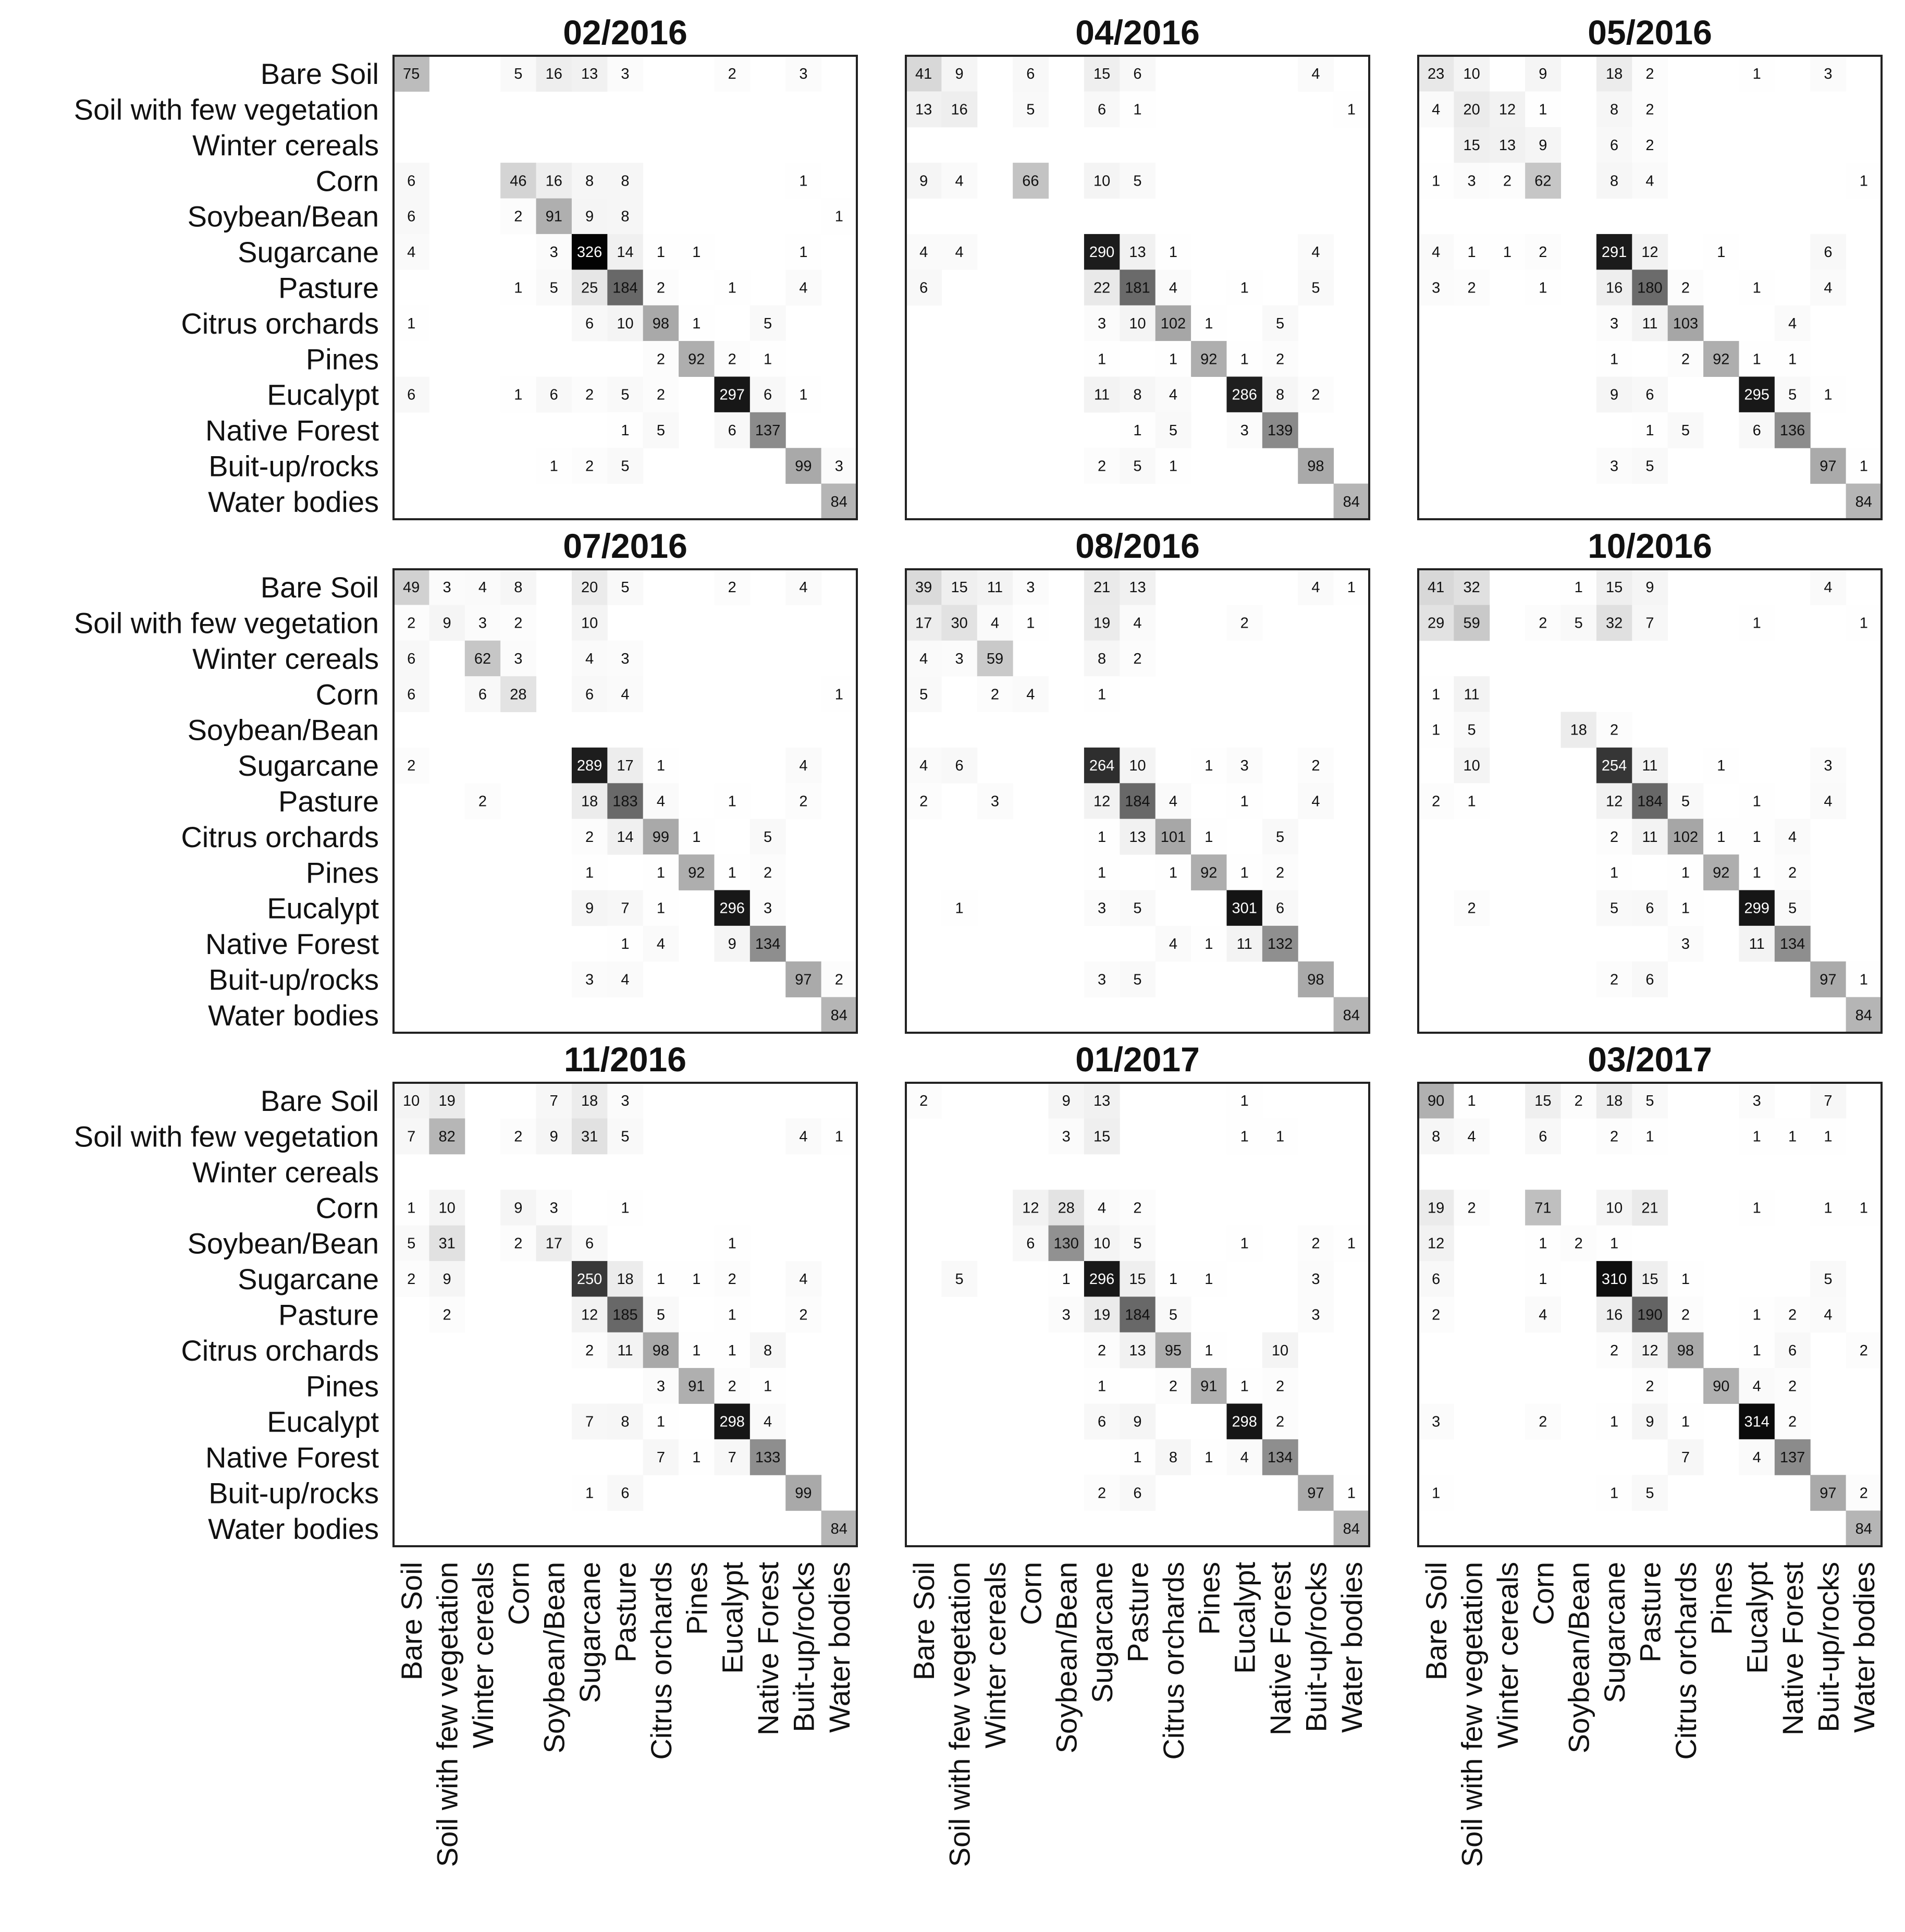  I want to click on cell-value: 97, so click(1828, 1493).